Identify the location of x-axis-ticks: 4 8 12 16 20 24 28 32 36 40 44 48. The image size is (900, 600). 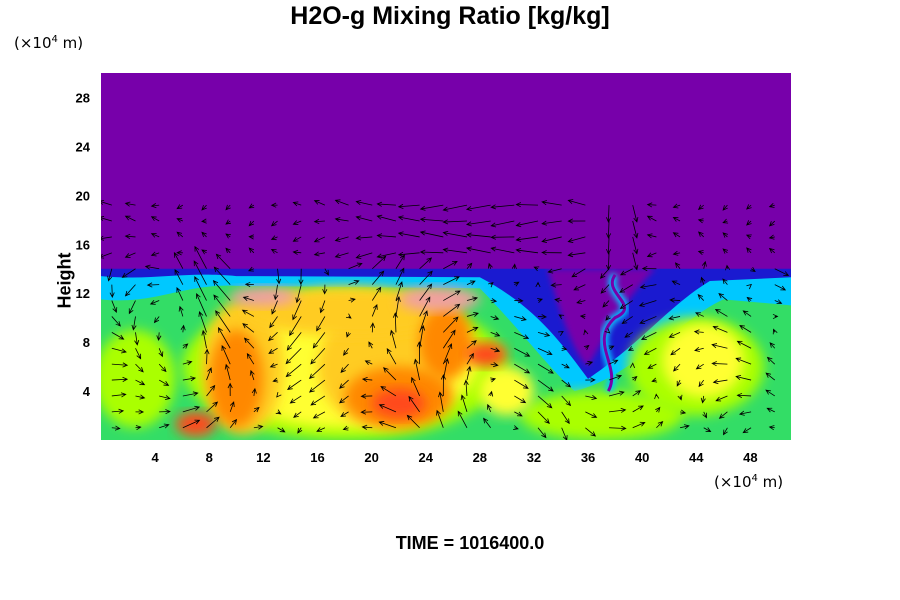
(455, 457).